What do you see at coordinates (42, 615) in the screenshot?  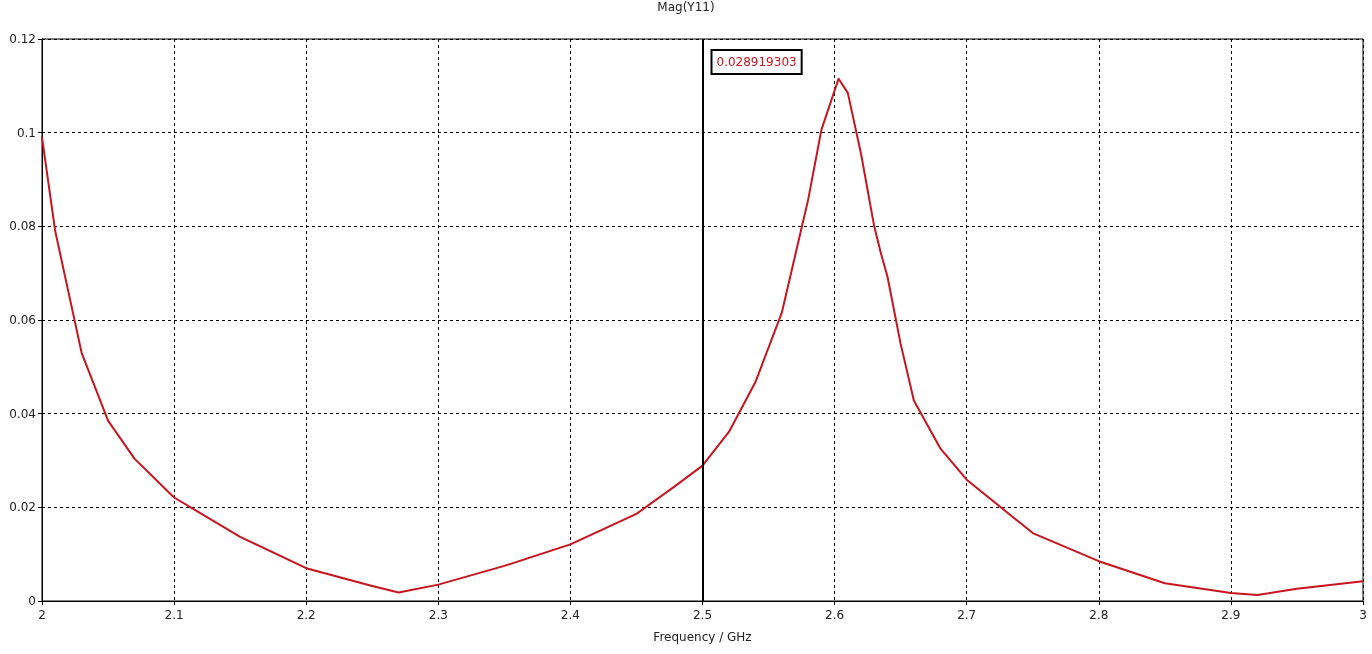 I see `x-tick-label: 2` at bounding box center [42, 615].